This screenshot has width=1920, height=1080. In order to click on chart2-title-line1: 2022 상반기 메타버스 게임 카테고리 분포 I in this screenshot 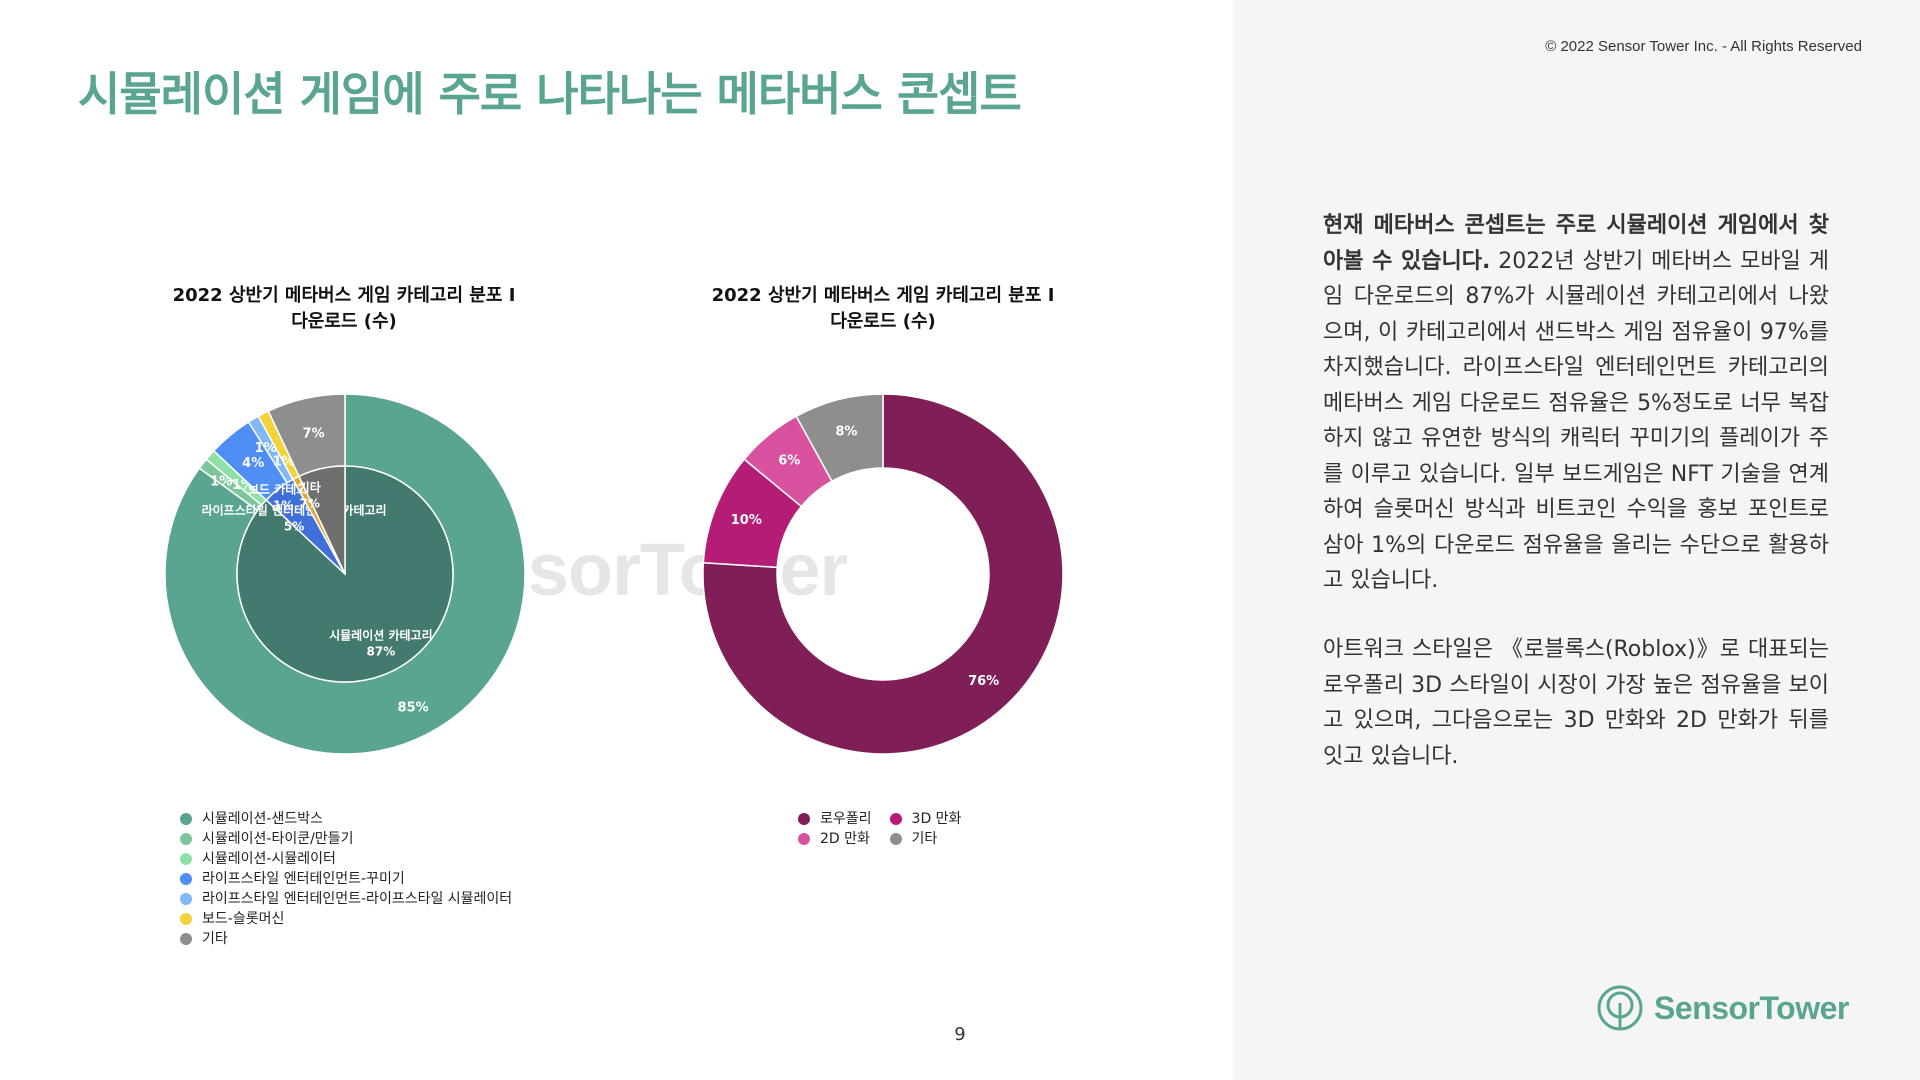, I will do `click(883, 295)`.